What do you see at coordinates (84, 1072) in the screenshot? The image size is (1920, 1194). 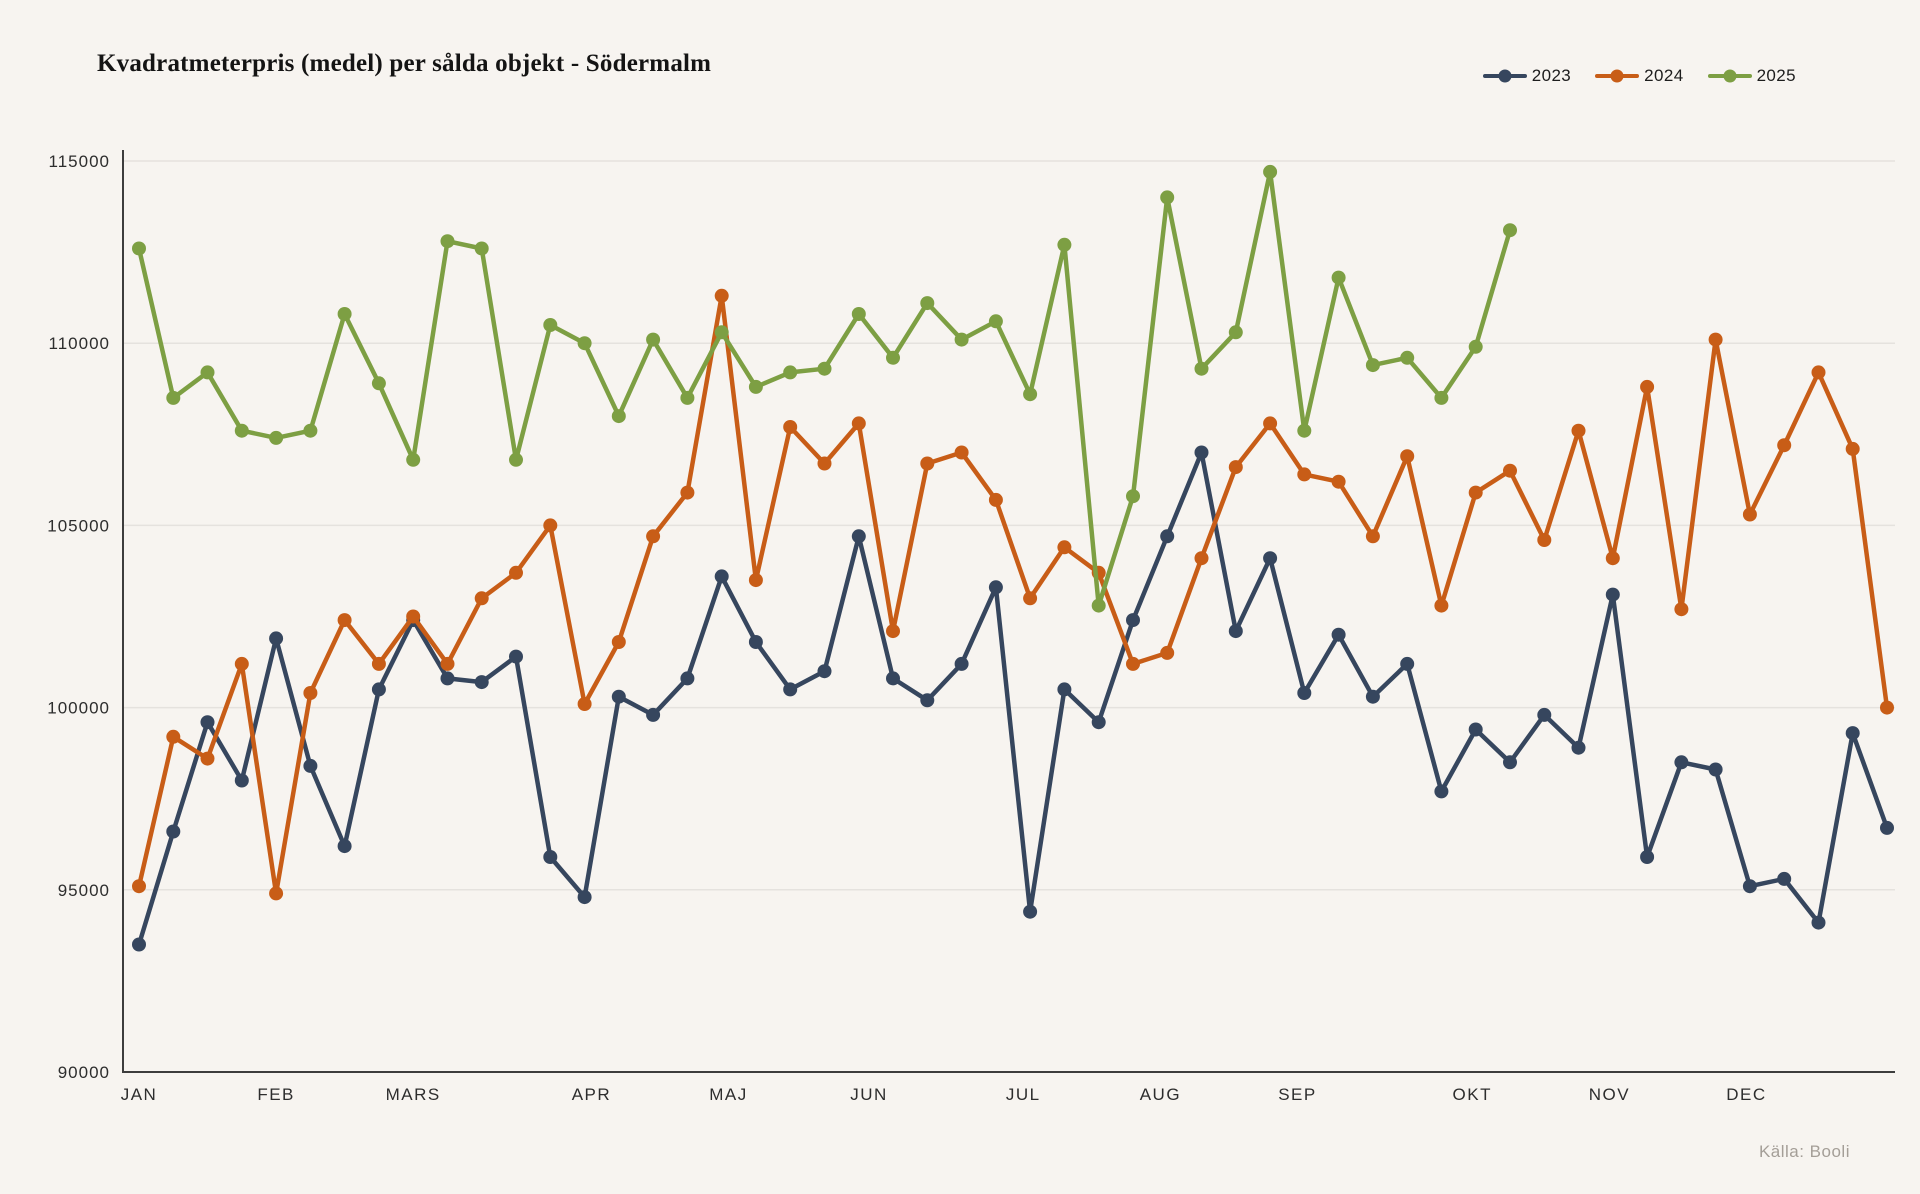 I see `ytick-90000: 90000` at bounding box center [84, 1072].